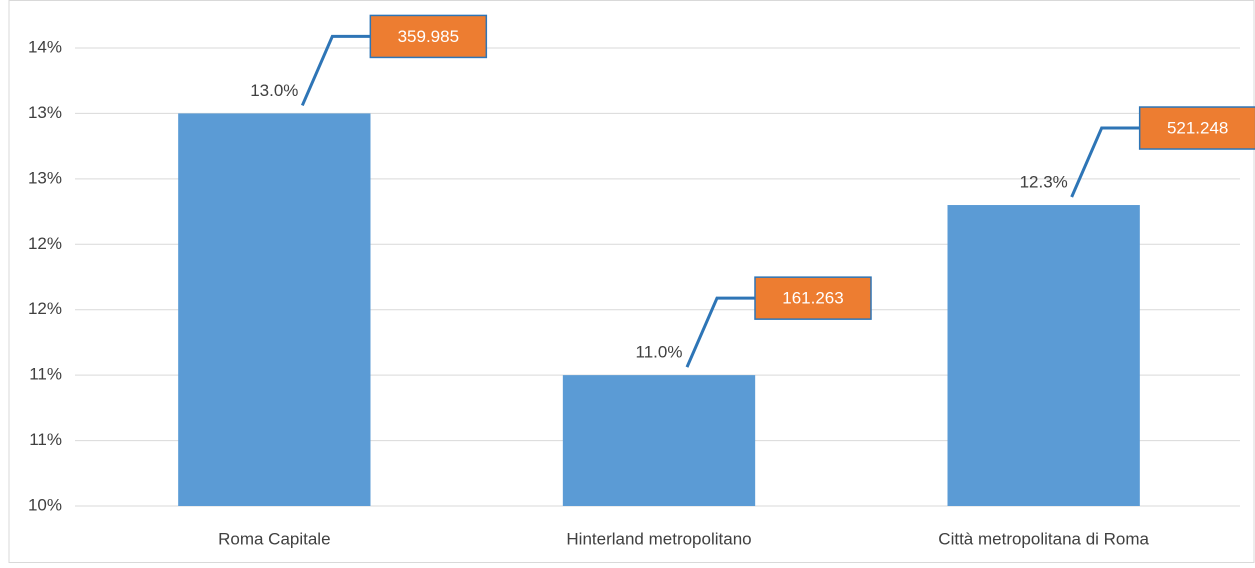 The image size is (1255, 568). Describe the element at coordinates (1044, 182) in the screenshot. I see `data-label: 12.3%` at that location.